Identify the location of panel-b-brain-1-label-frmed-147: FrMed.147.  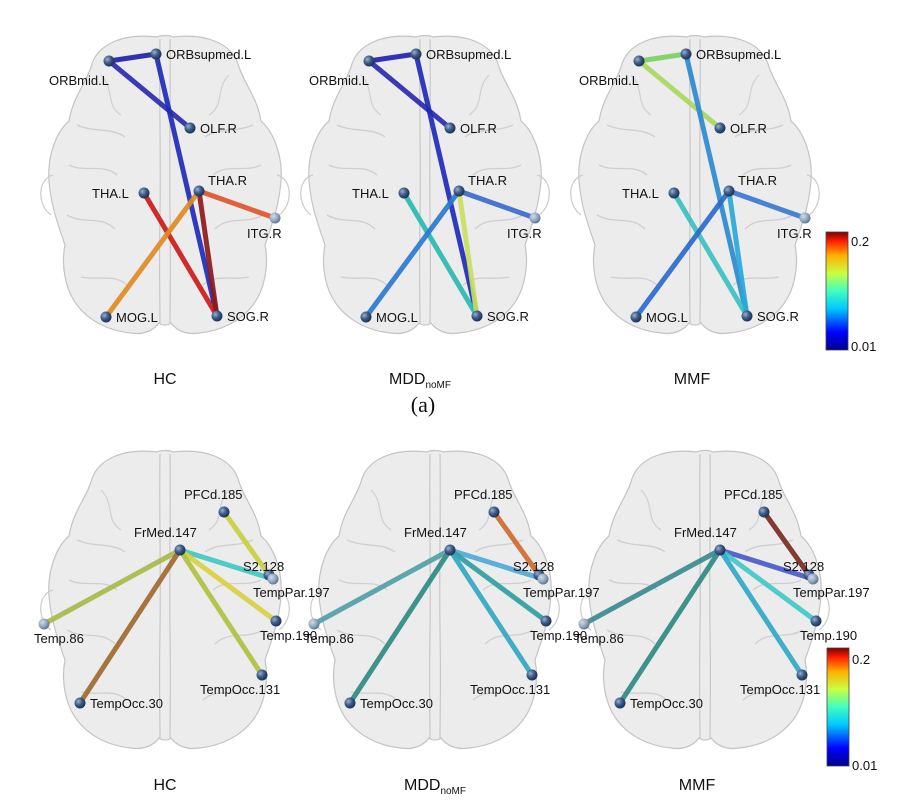
(165, 532).